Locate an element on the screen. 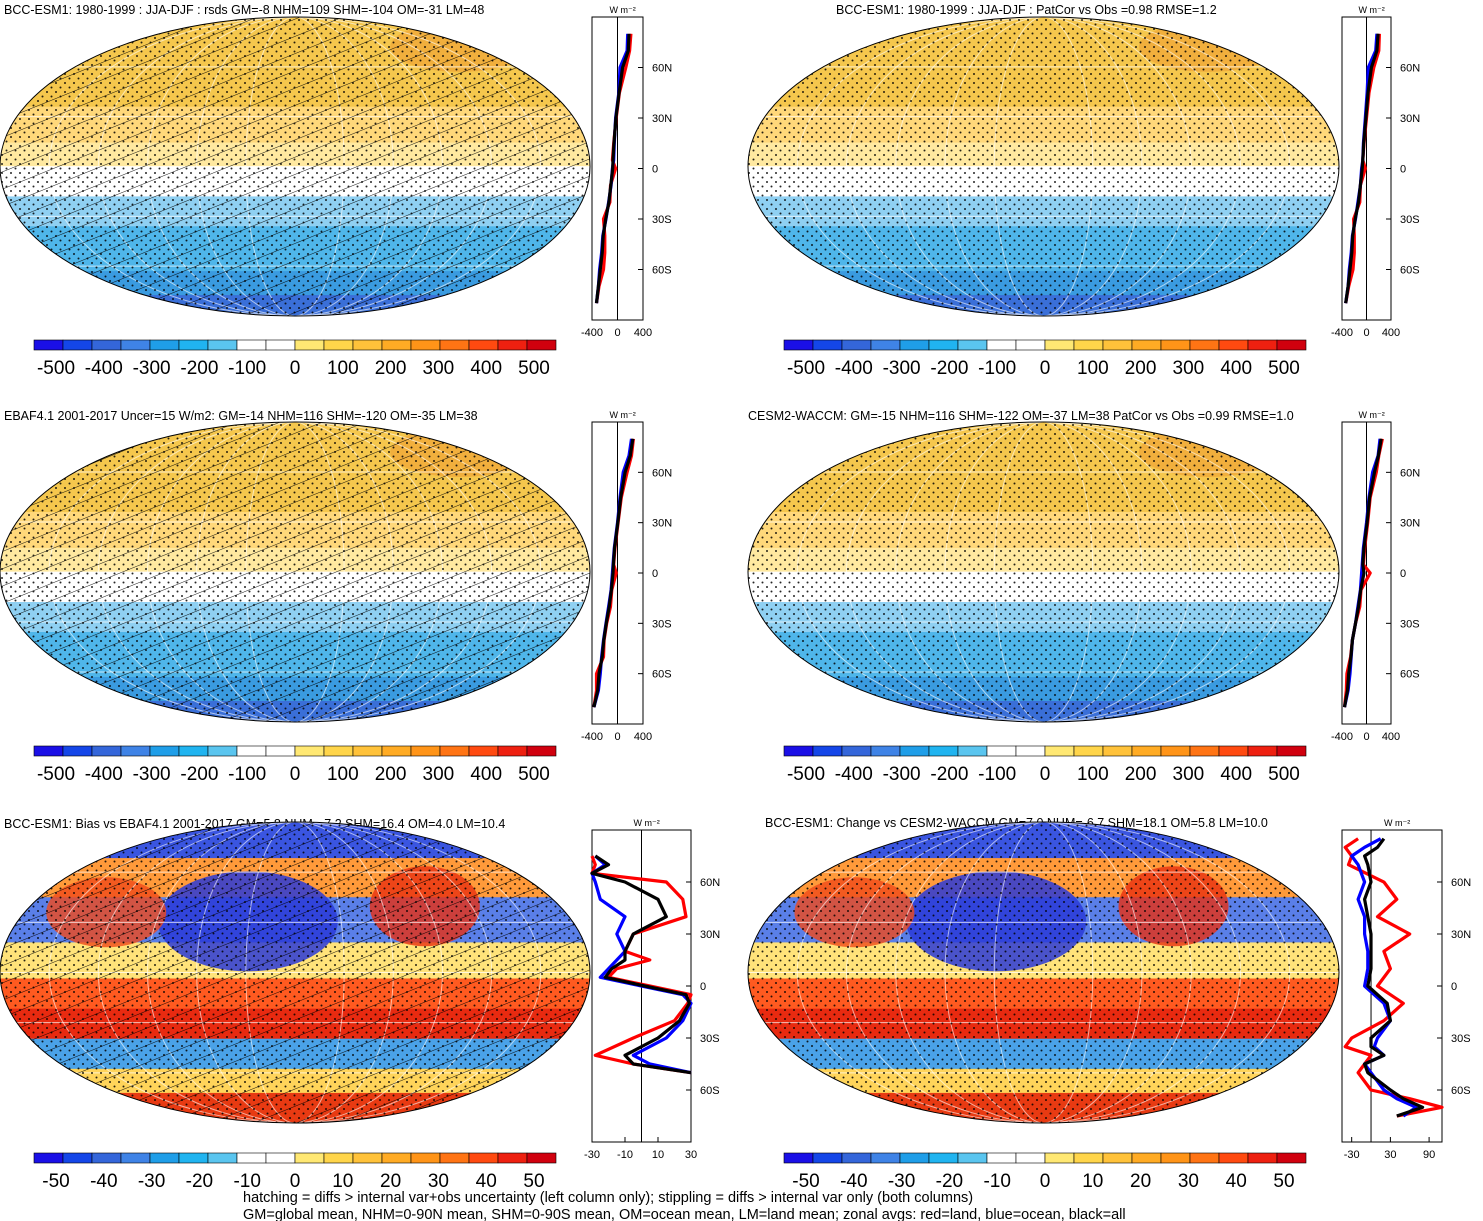  colorbar-label: 400 is located at coordinates (1236, 368).